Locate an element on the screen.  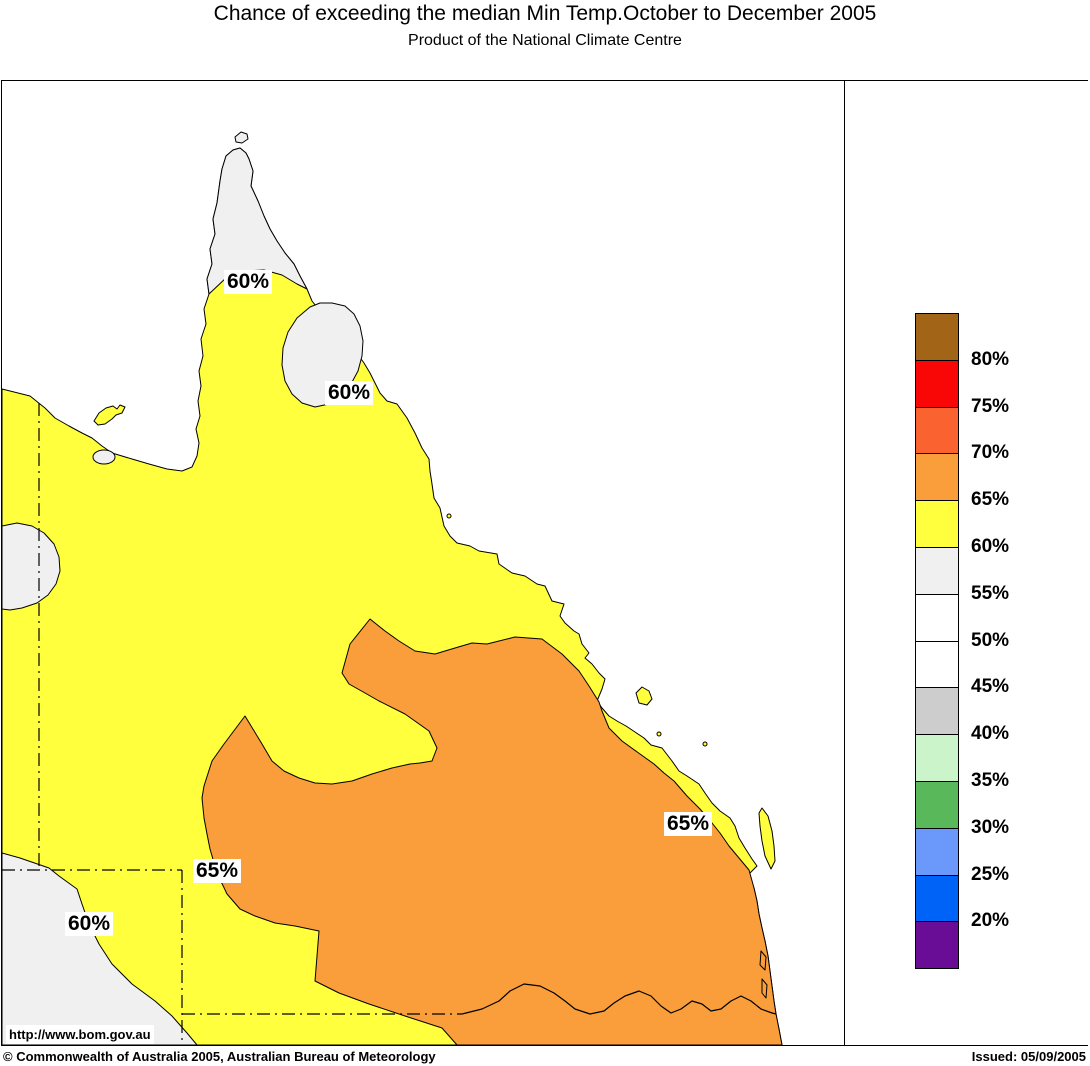
legend-swatch-column is located at coordinates (937, 641).